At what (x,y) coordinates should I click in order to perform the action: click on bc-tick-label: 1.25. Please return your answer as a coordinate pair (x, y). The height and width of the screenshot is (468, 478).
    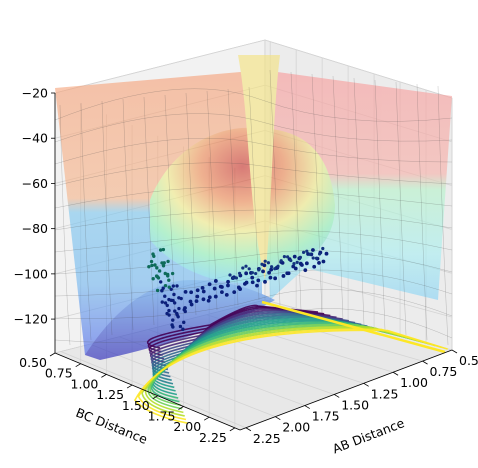
    Looking at the image, I should click on (110, 394).